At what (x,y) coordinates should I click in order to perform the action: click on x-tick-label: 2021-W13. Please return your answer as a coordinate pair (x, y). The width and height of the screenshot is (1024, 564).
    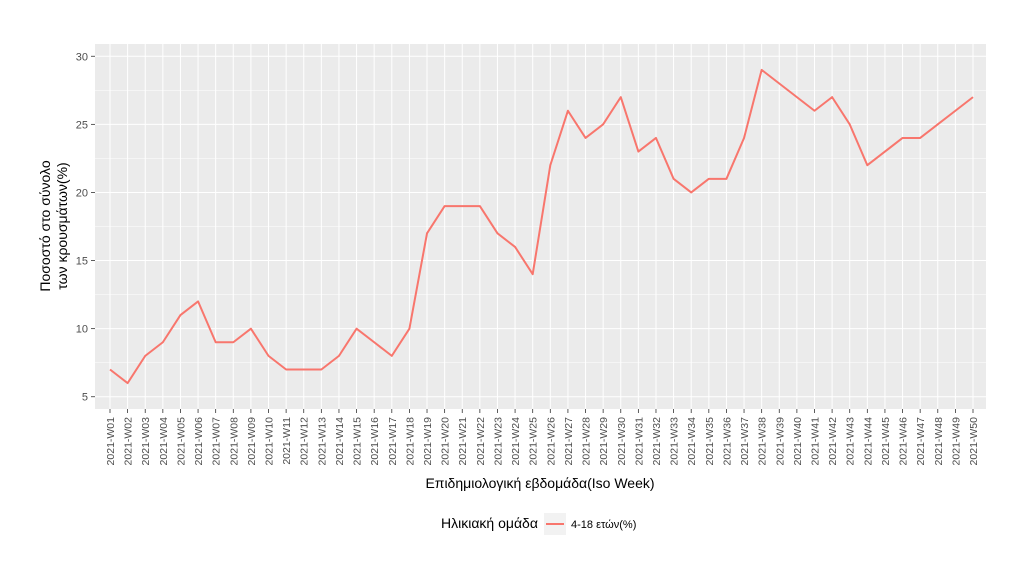
    Looking at the image, I should click on (322, 441).